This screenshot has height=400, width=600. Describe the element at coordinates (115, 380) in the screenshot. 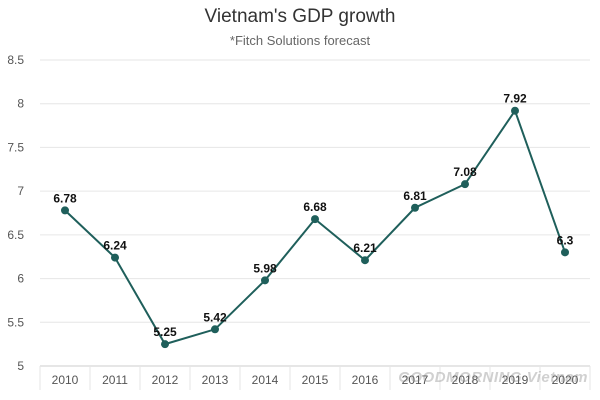

I see `x-tick-label: 2011` at that location.